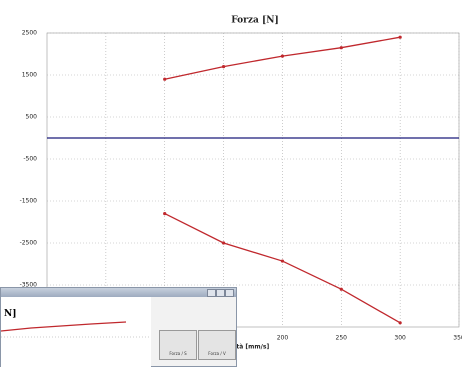 The width and height of the screenshot is (462, 371). What do you see at coordinates (29, 285) in the screenshot?
I see `y-tick-label: -3500` at bounding box center [29, 285].